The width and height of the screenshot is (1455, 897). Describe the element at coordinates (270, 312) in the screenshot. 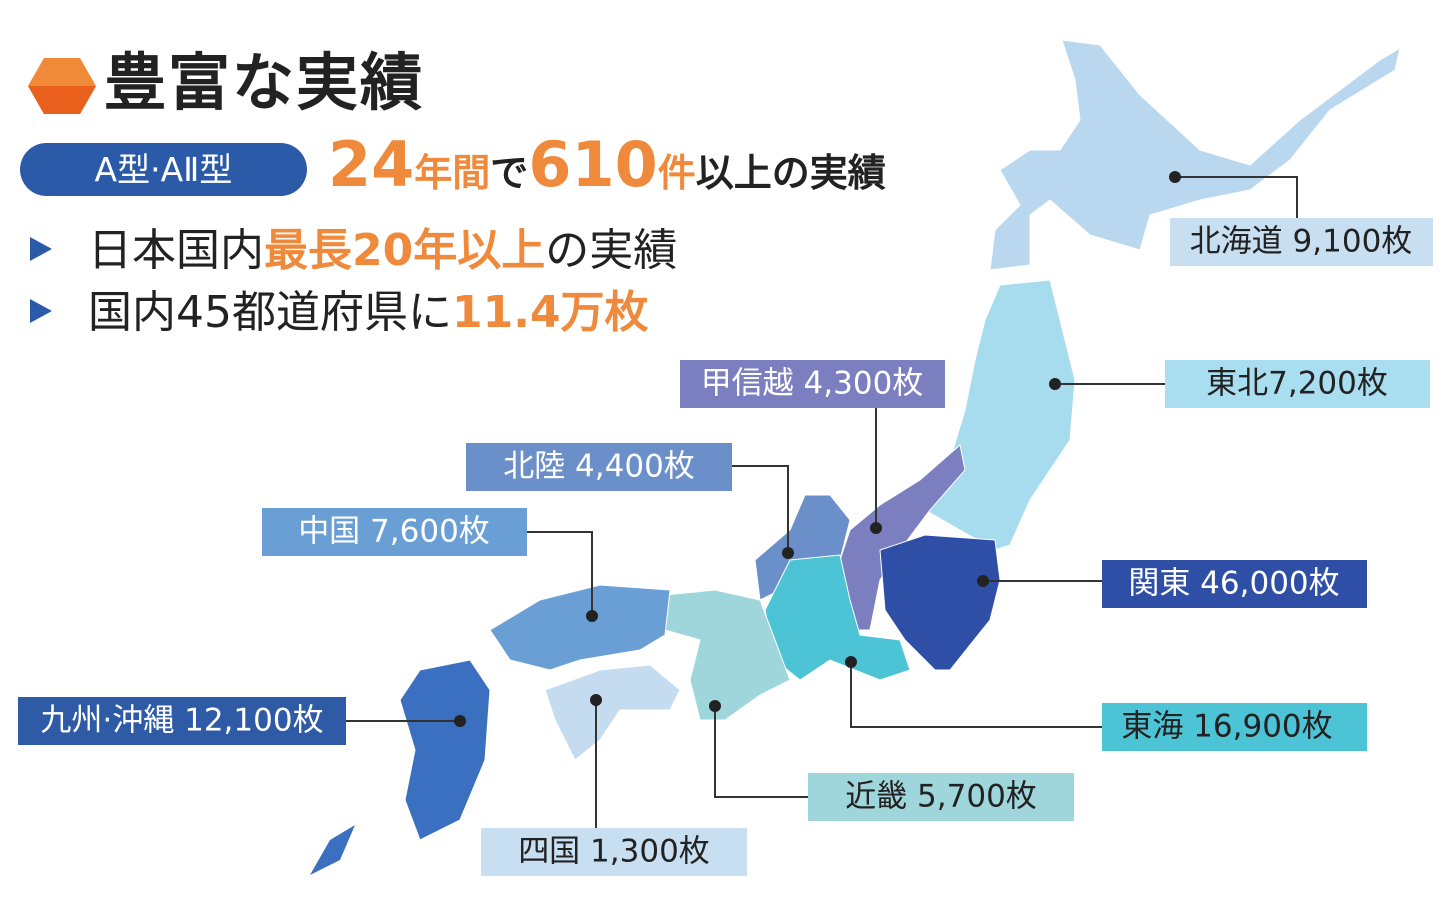

I see `bullet-text: 国内45都道府県に` at that location.